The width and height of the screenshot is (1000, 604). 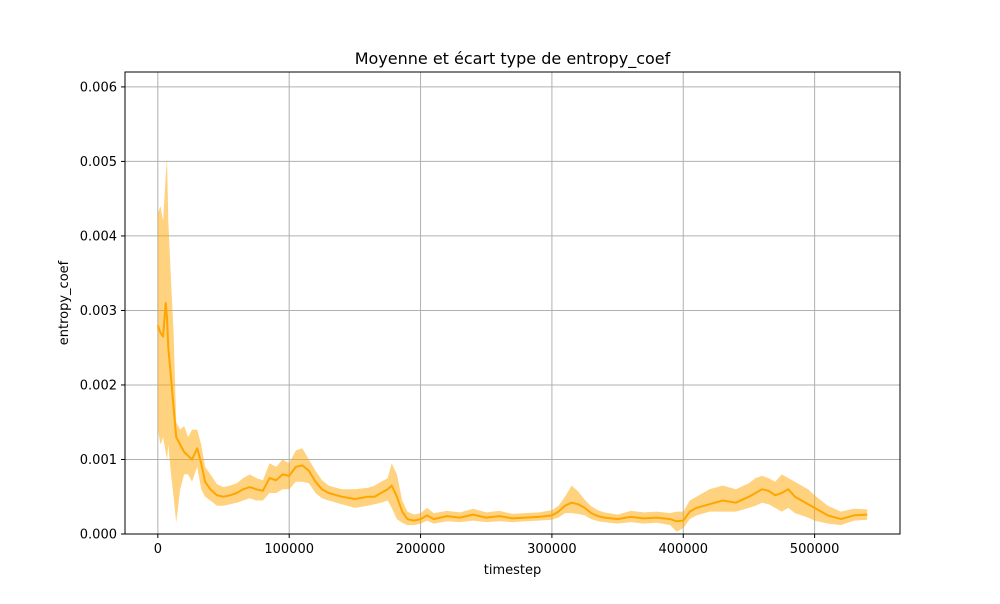 What do you see at coordinates (497, 545) in the screenshot?
I see `x-axis-ticks: 0 100000 200000 300000 400000 500000` at bounding box center [497, 545].